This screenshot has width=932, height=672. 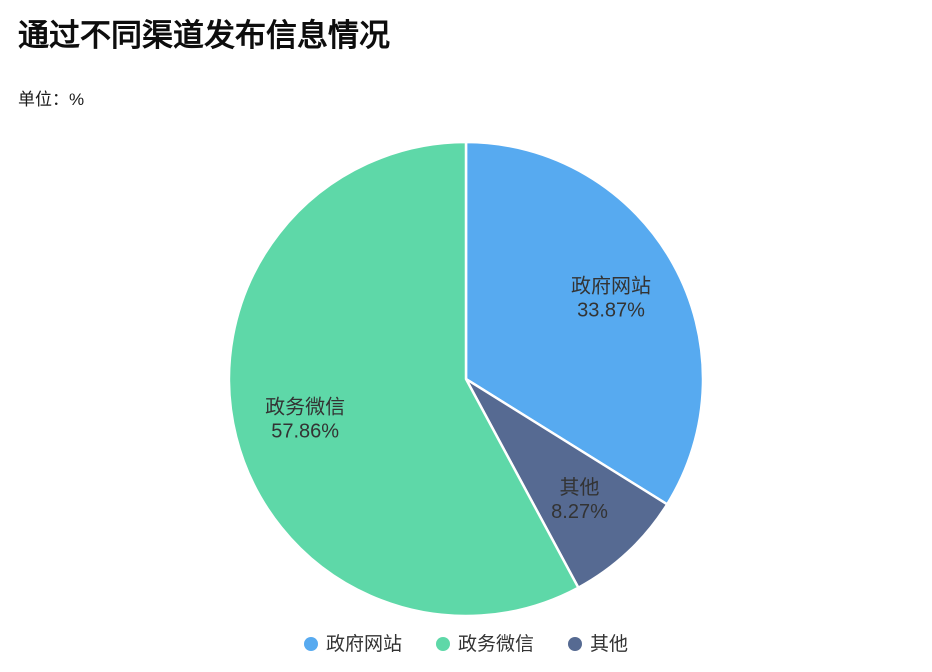 I want to click on slice-label: 其他 8.27%, so click(x=579, y=499).